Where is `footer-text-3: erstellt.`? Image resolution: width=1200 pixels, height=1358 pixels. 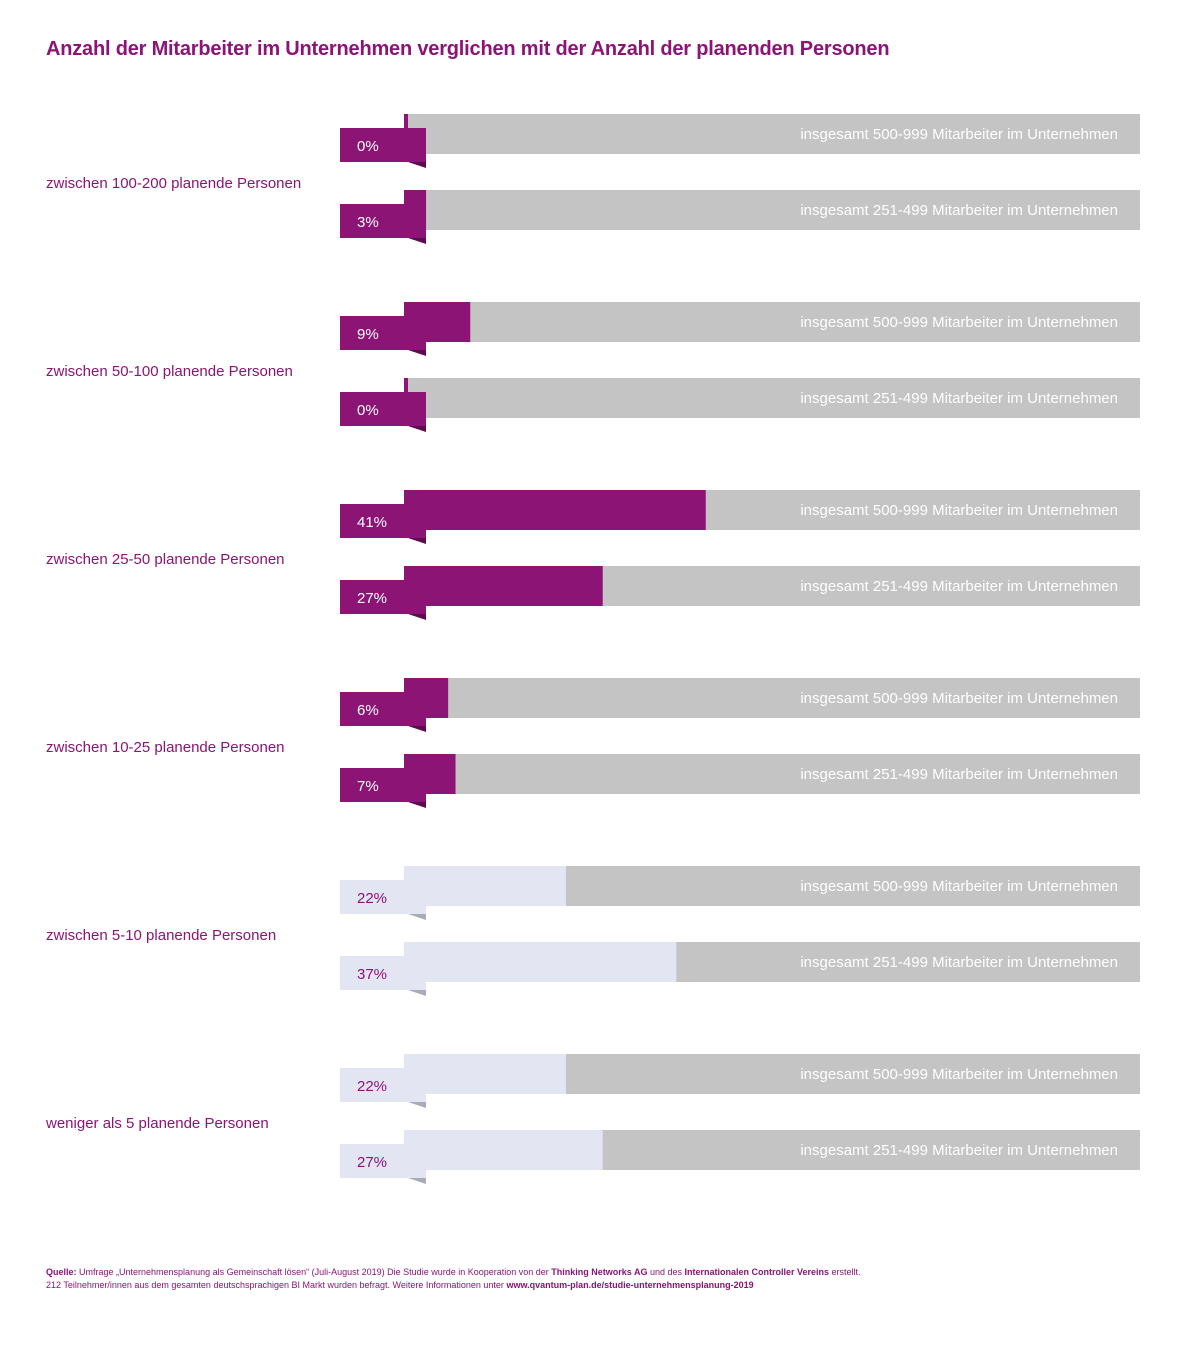 footer-text-3: erstellt. is located at coordinates (845, 1272).